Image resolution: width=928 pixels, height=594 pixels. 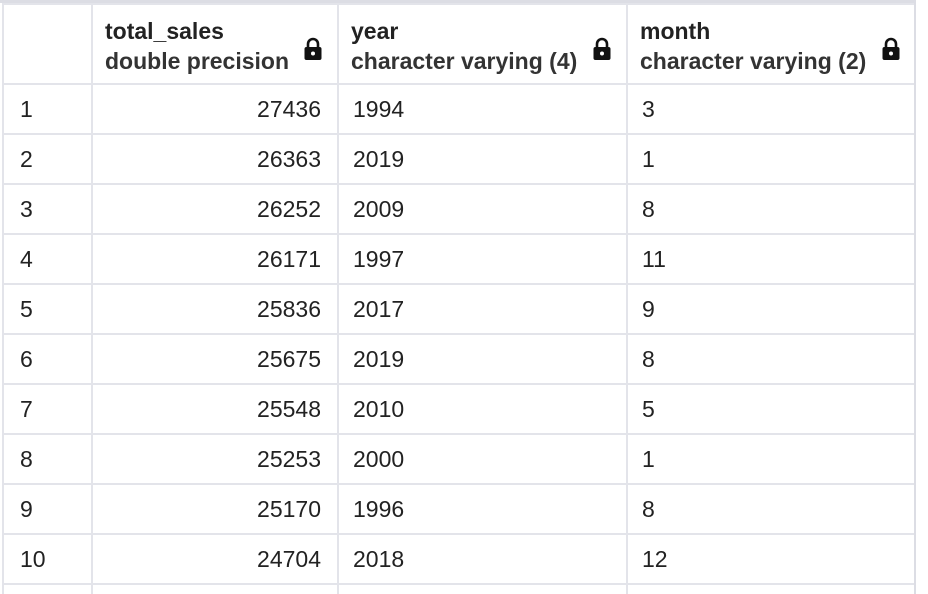 I want to click on row-number: 9, so click(x=47, y=509).